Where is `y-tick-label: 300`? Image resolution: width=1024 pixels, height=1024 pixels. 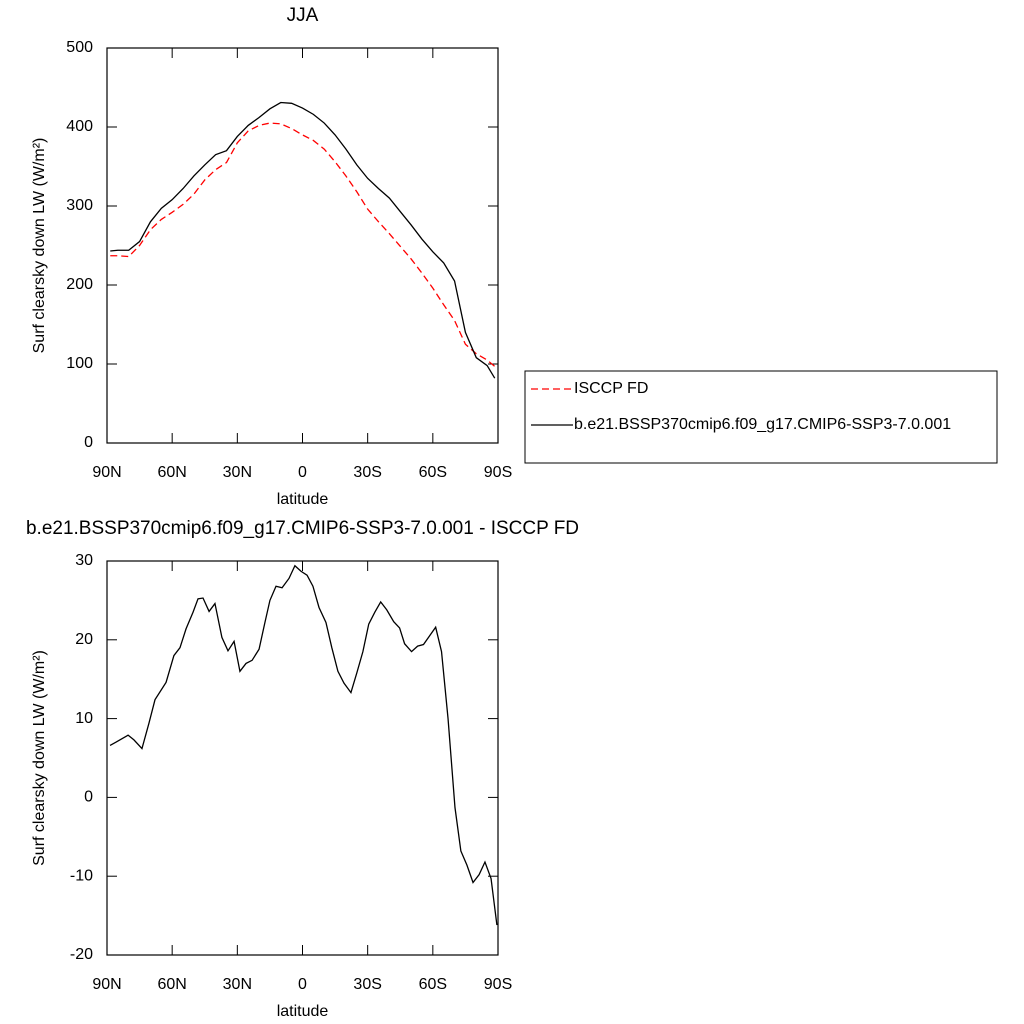
y-tick-label: 300 is located at coordinates (79, 205).